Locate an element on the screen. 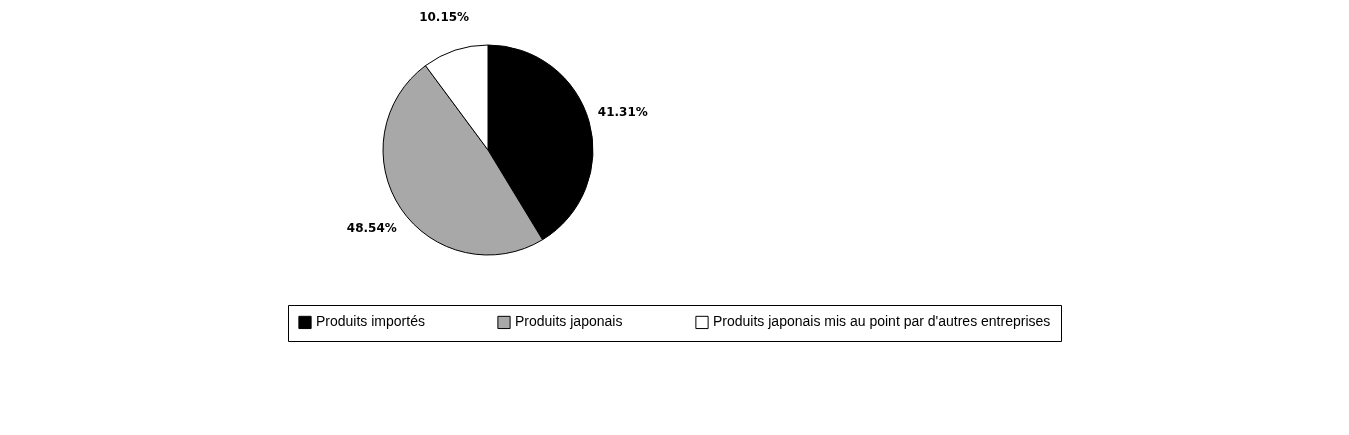  data-label: 41.31% is located at coordinates (622, 112).